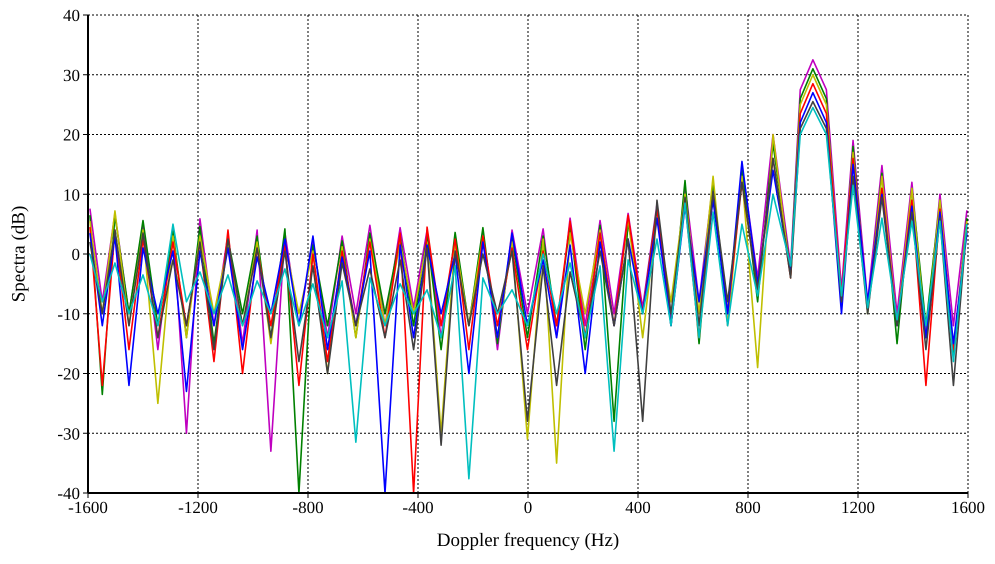 The height and width of the screenshot is (564, 995). I want to click on x-tick-label: -800, so click(308, 508).